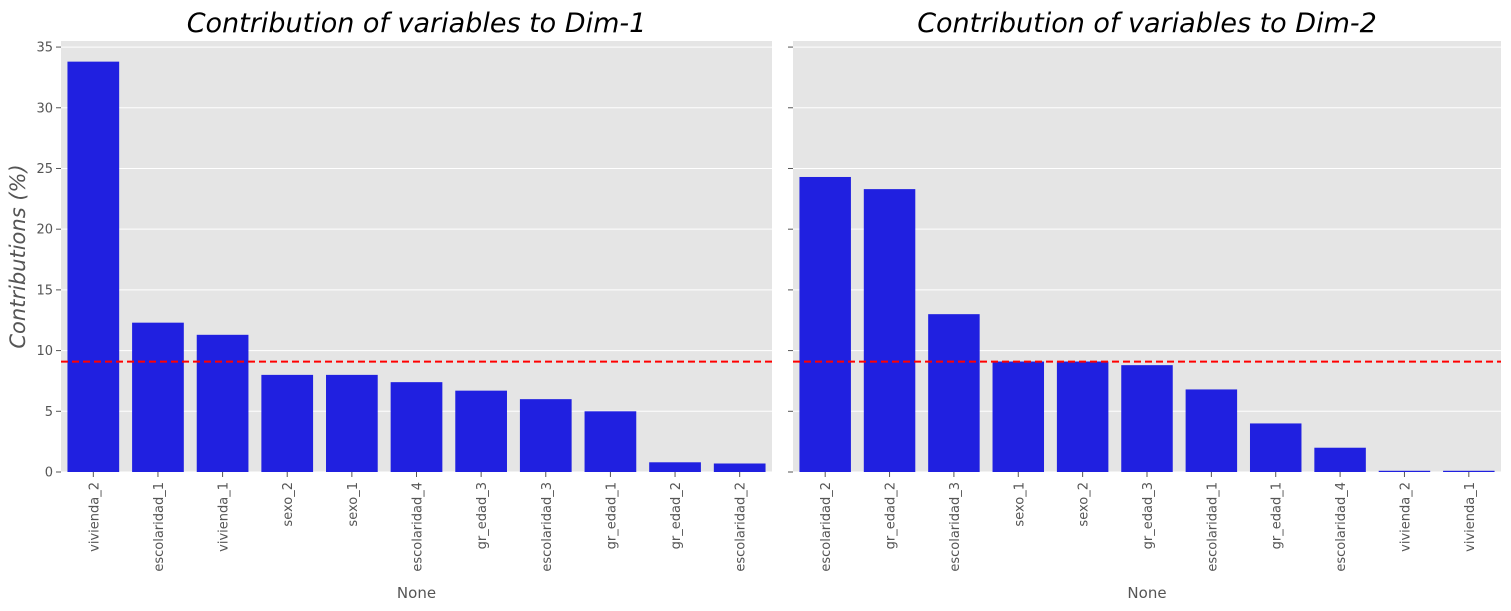  Describe the element at coordinates (18, 256) in the screenshot. I see `y-axis-label-dim-1: Contributions (%)` at that location.